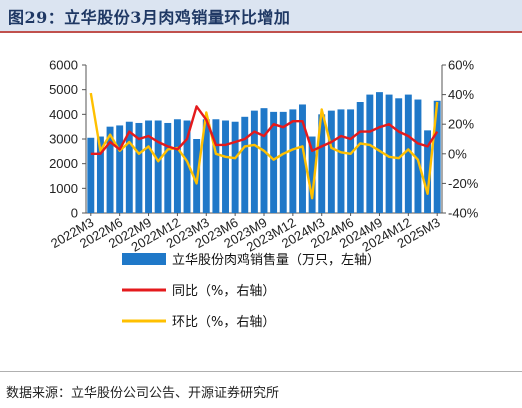 The height and width of the screenshot is (408, 522). Describe the element at coordinates (158, 166) in the screenshot. I see `bar-2022M10` at that location.